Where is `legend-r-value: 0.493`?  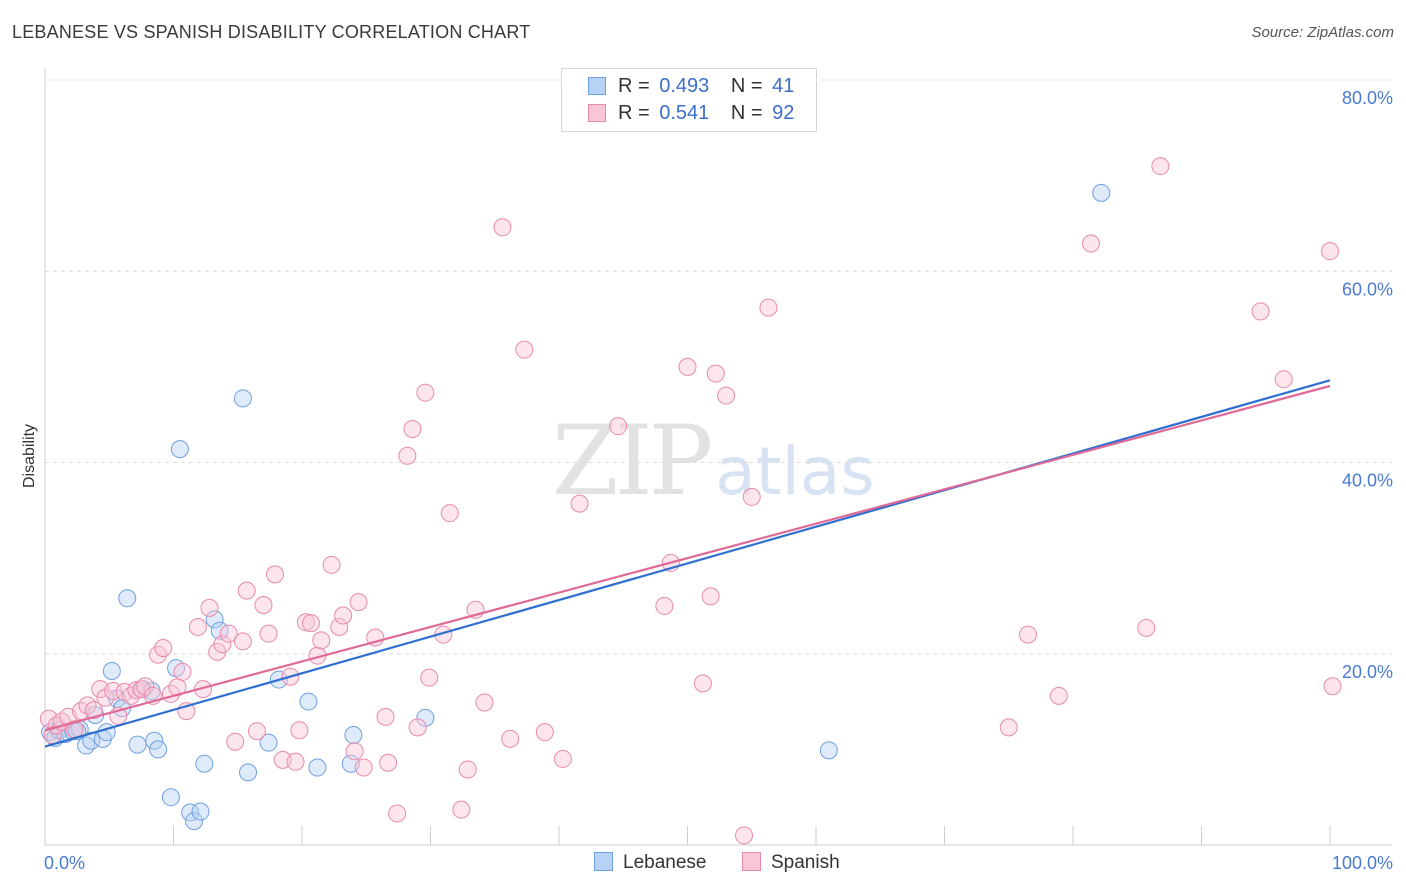 legend-r-value: 0.493 is located at coordinates (684, 86).